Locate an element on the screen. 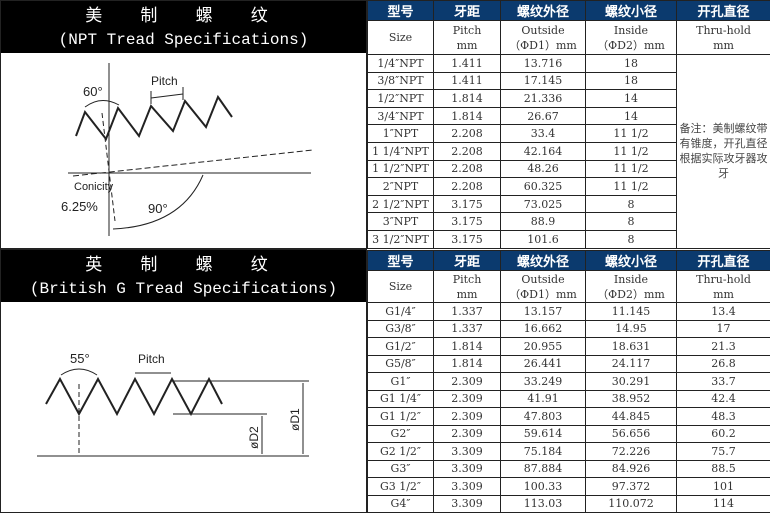 Image resolution: width=770 pixels, height=516 pixels. note-cell: 备注：美制螺纹带有锥度，开孔直径根据实际攻牙器攻牙 is located at coordinates (723, 152).